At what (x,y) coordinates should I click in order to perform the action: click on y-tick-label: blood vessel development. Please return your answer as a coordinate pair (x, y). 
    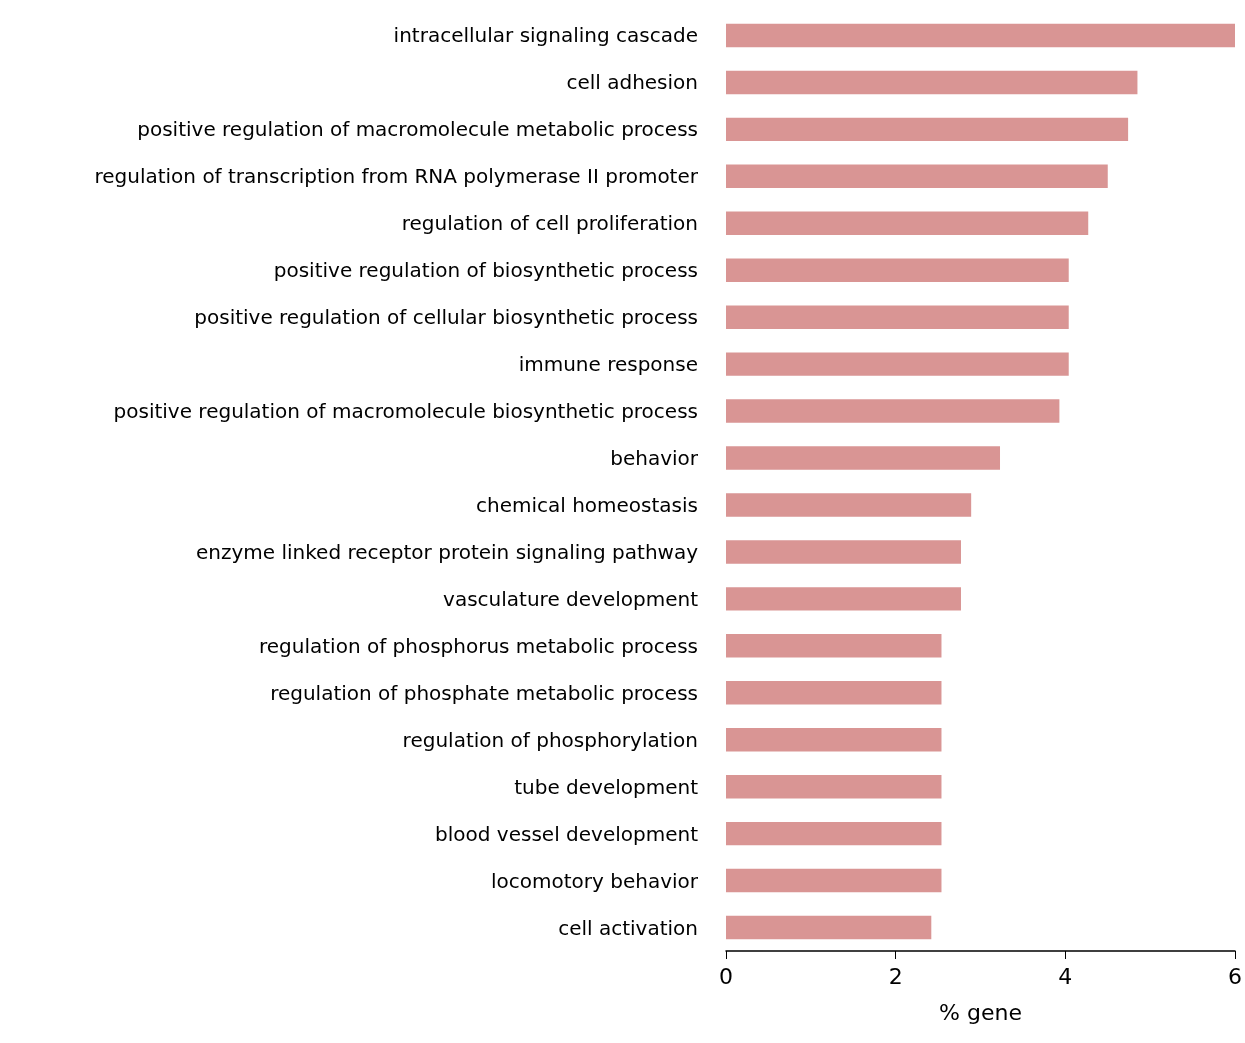
    Looking at the image, I should click on (567, 833).